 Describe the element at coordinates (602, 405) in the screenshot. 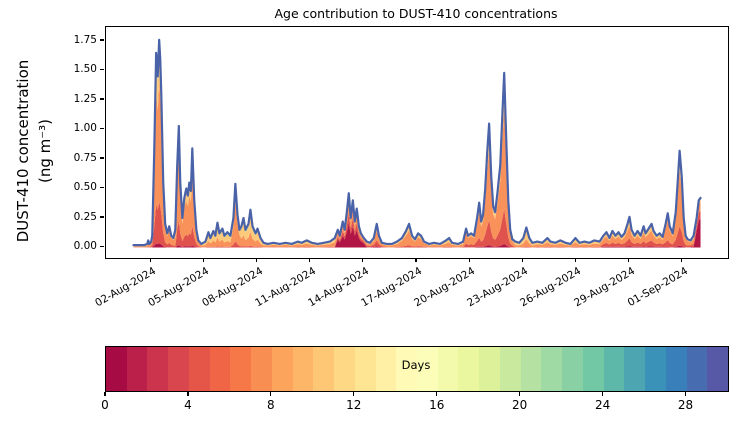

I see `colorbar-tick-label: 24` at that location.